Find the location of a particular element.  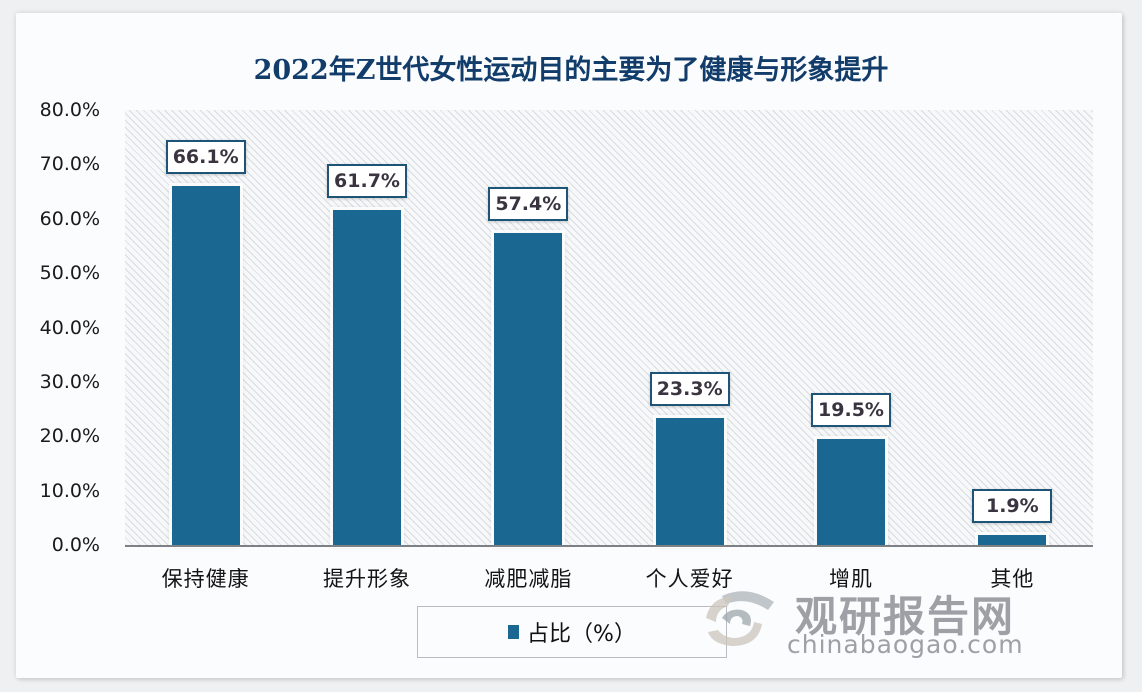

y-tick-label: 40.0% is located at coordinates (69, 327).